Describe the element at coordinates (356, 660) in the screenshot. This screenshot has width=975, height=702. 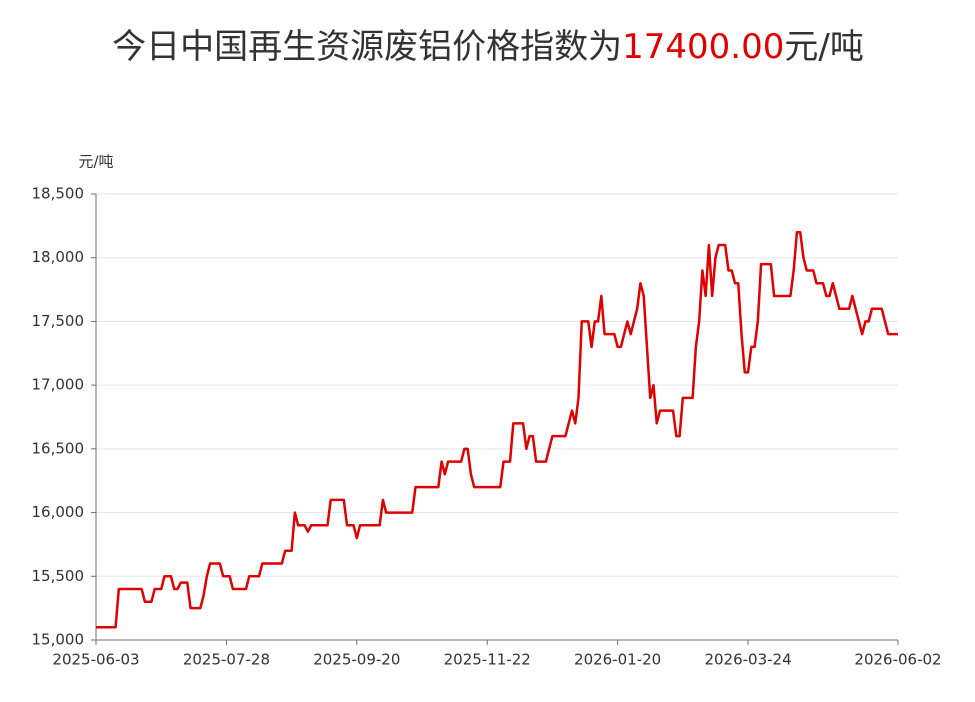
I see `x-tick-label: 2025-09-20` at that location.